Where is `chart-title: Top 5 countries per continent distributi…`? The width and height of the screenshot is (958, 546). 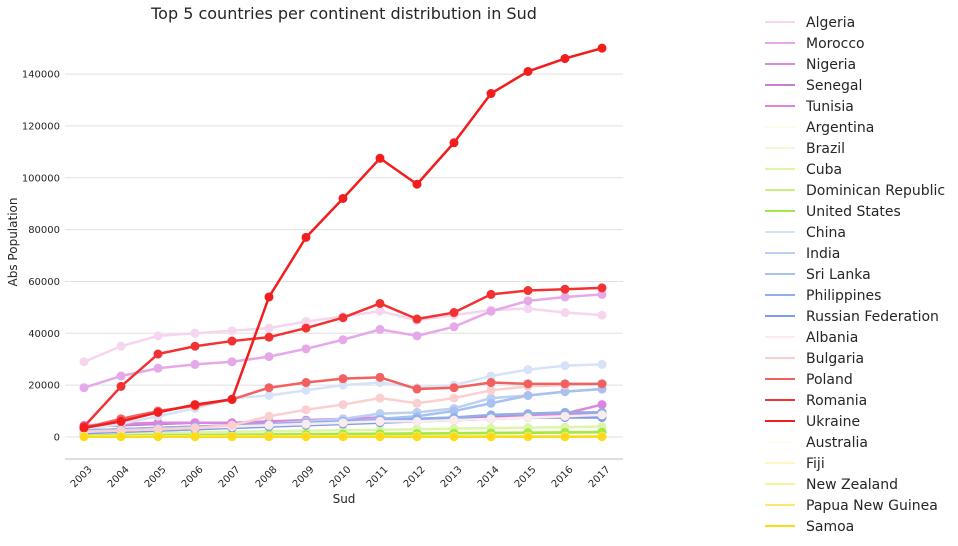
chart-title: Top 5 countries per continent distributi… is located at coordinates (343, 13).